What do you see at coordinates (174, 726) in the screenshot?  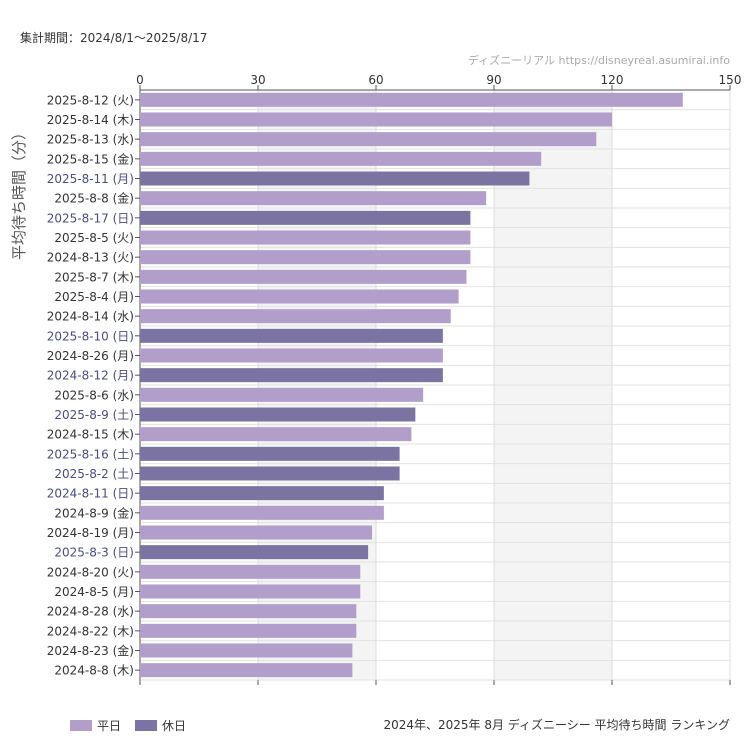 I see `legend-label-holiday: 休日` at bounding box center [174, 726].